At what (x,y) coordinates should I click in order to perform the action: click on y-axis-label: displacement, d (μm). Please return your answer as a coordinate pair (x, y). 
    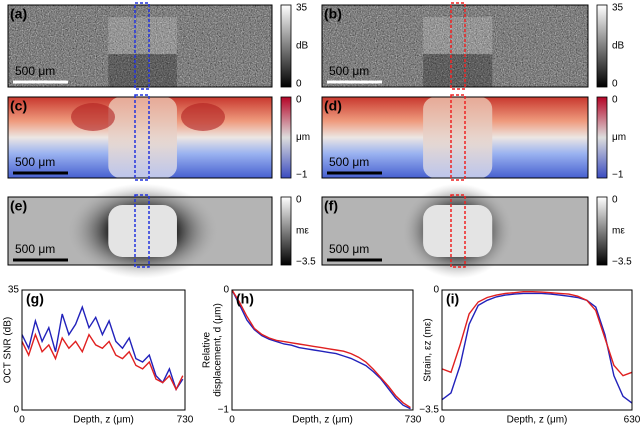
    Looking at the image, I should click on (218, 350).